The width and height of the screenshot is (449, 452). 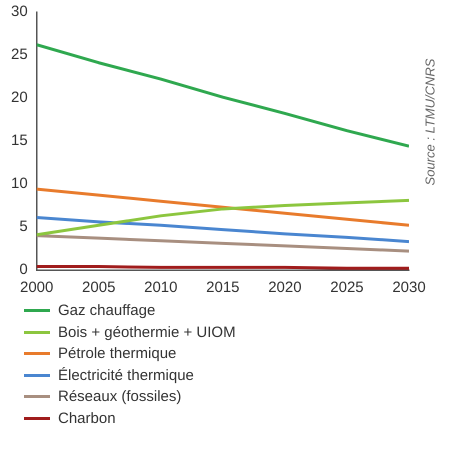 What do you see at coordinates (126, 375) in the screenshot?
I see `legend-label: Électricité thermique` at bounding box center [126, 375].